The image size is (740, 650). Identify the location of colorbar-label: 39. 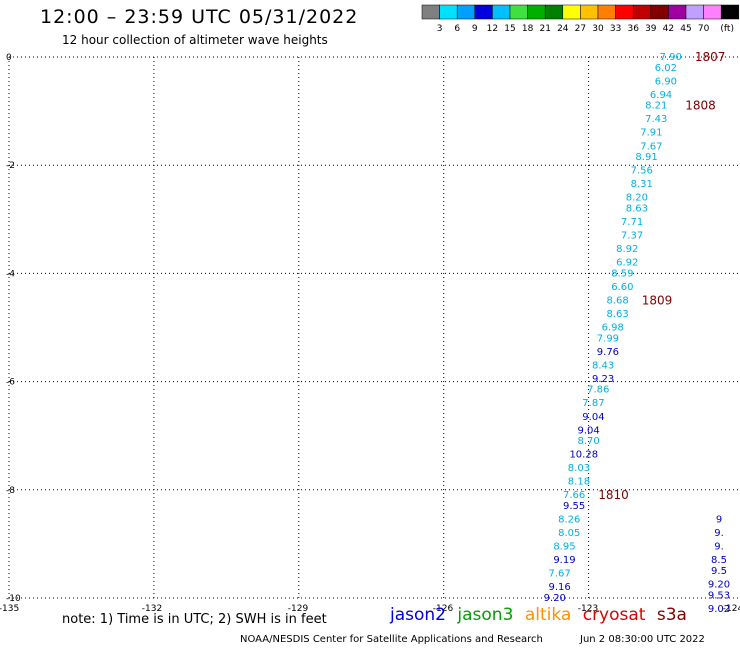
(651, 29).